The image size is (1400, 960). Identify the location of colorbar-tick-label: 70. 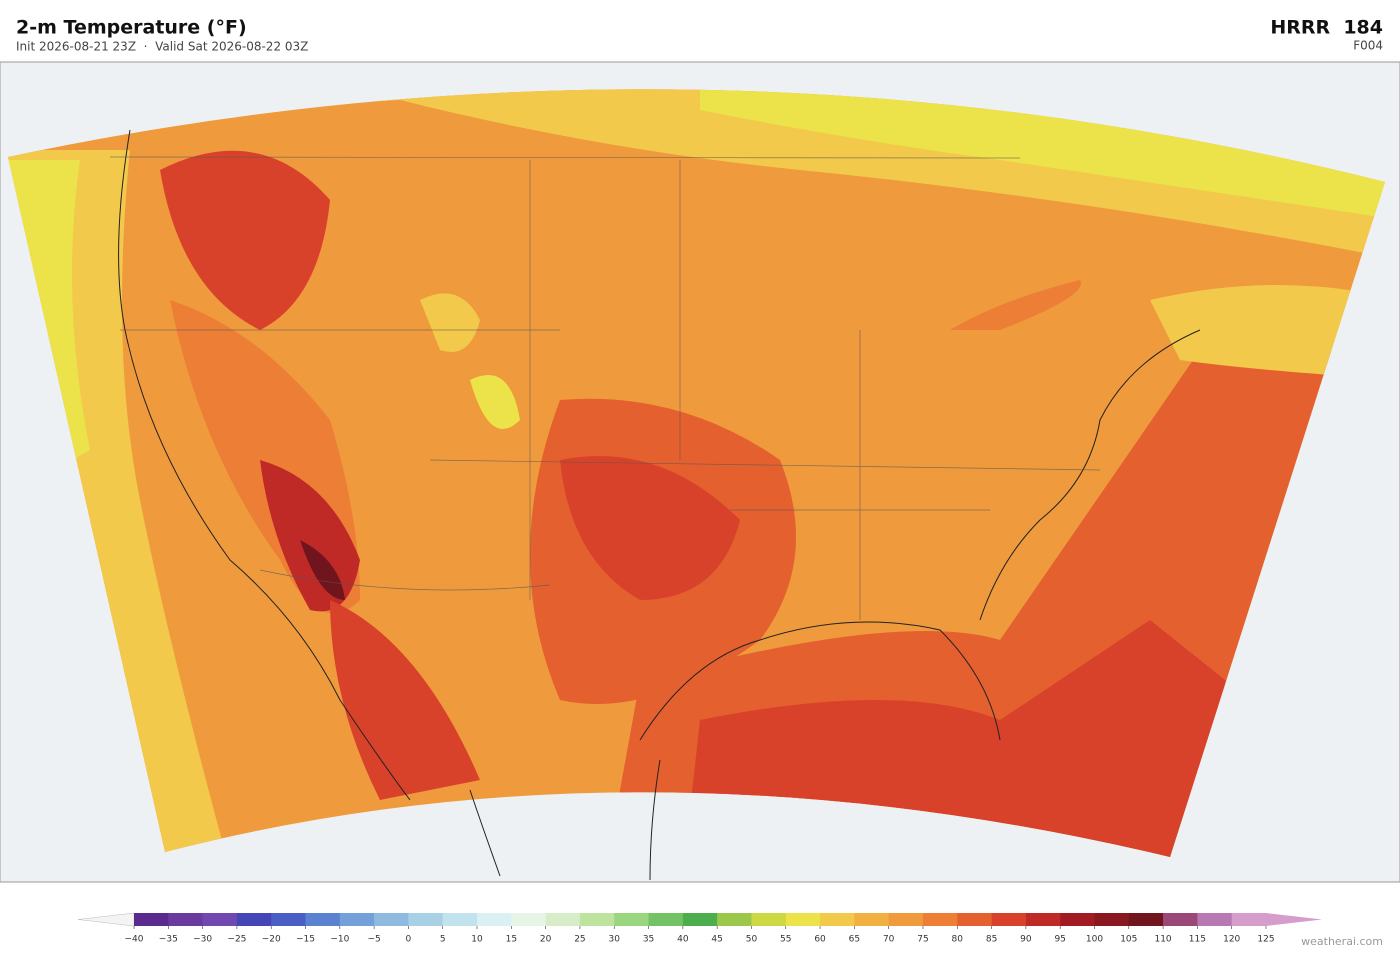
(889, 940).